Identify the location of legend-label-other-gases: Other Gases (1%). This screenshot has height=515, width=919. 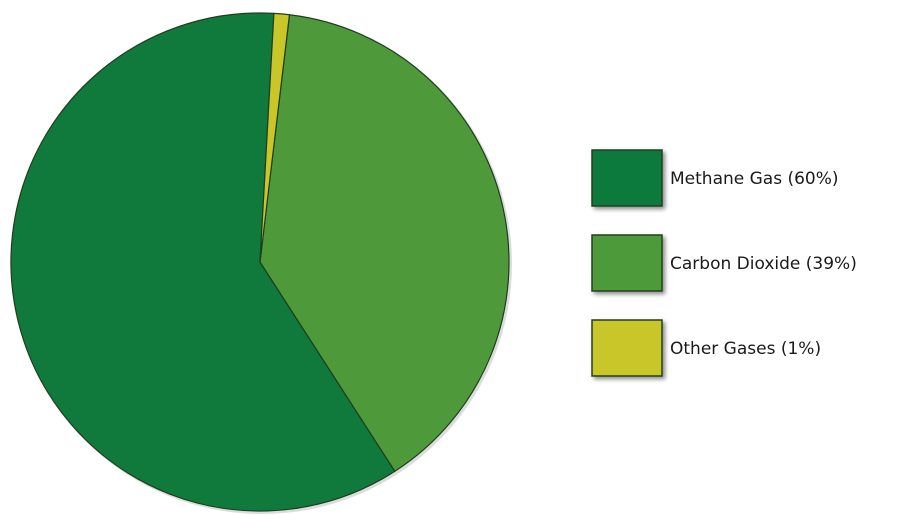
(745, 349).